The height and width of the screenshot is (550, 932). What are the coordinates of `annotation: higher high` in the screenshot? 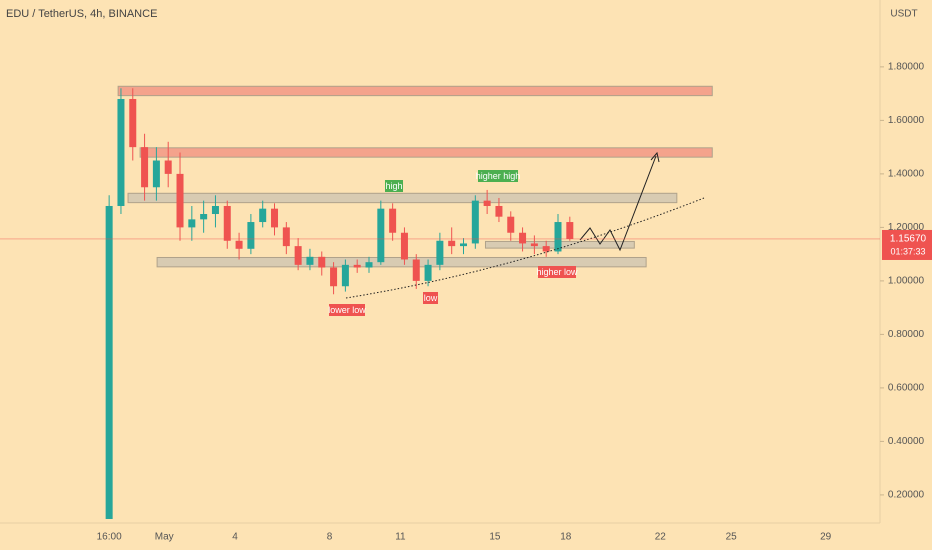 It's located at (498, 176).